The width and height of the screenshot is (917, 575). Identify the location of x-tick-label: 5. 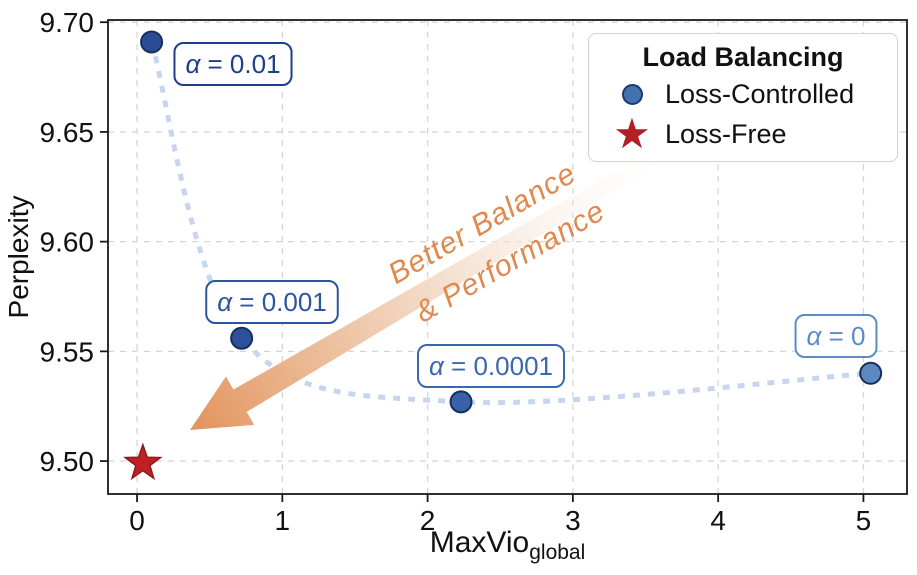
(864, 520).